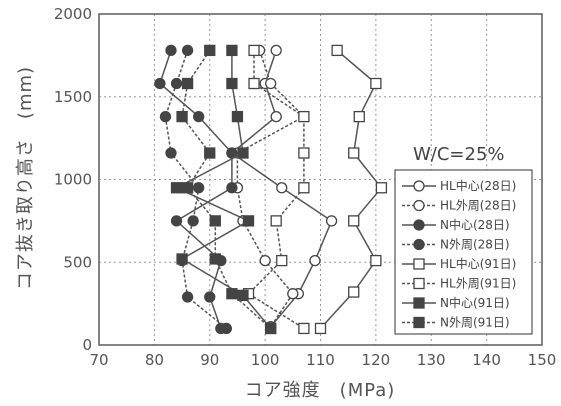 The width and height of the screenshot is (561, 406). I want to click on legend-entry-2: HL外周(28日), so click(459, 206).